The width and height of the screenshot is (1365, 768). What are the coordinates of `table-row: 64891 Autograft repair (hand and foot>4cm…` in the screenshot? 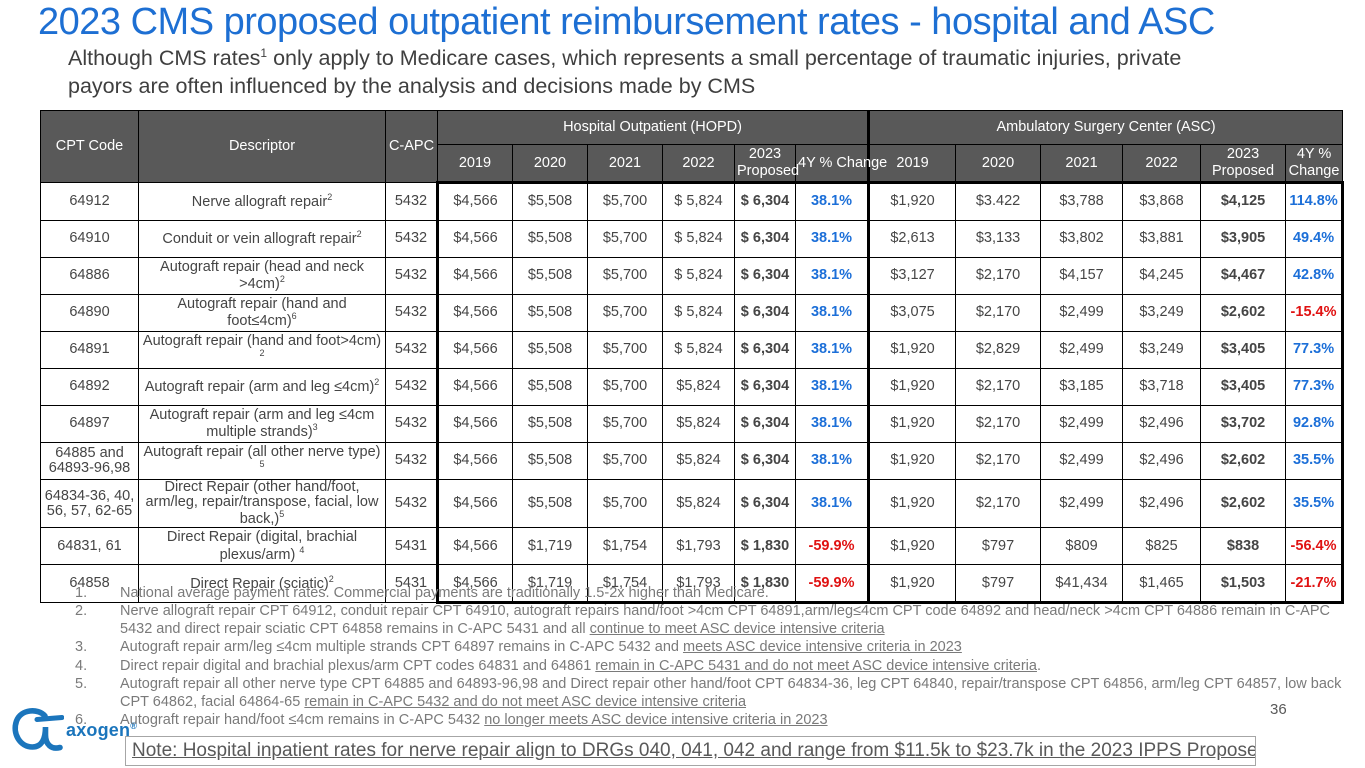 It's located at (692, 350).